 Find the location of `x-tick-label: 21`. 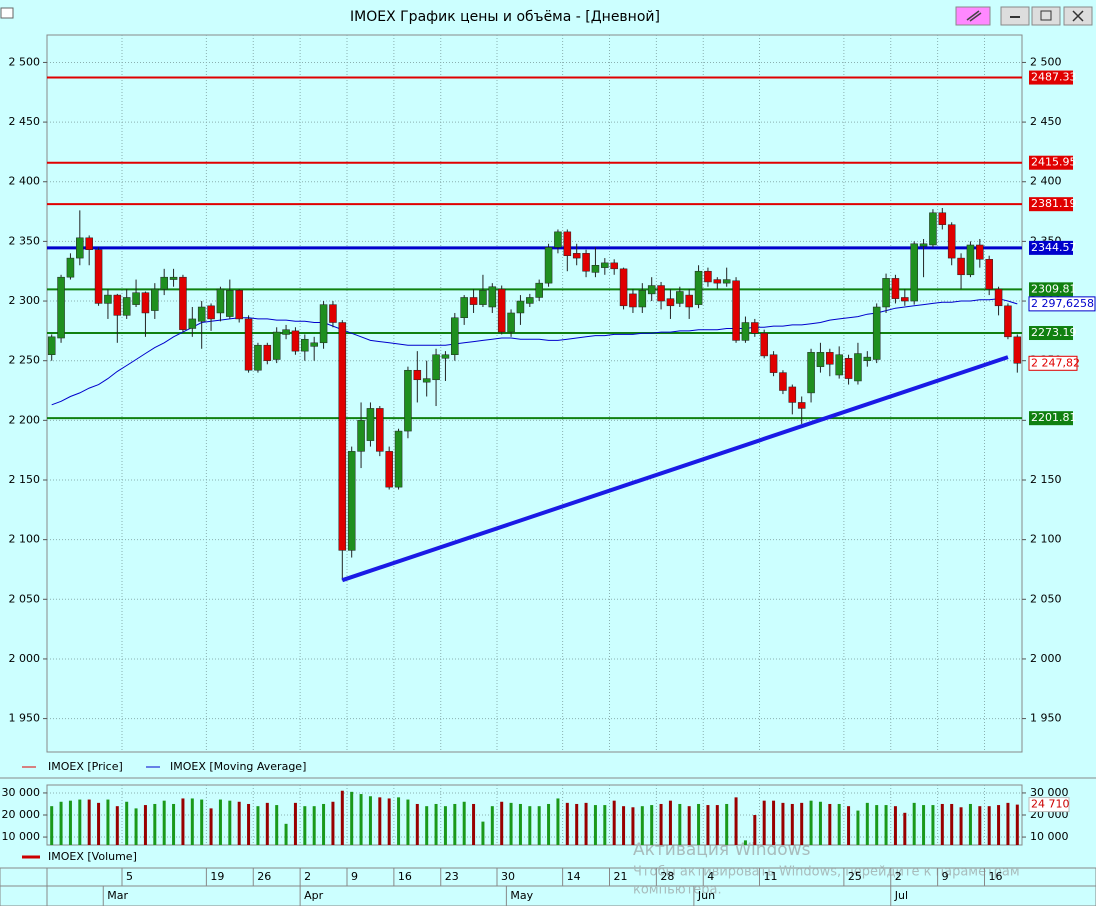

x-tick-label: 21 is located at coordinates (621, 876).